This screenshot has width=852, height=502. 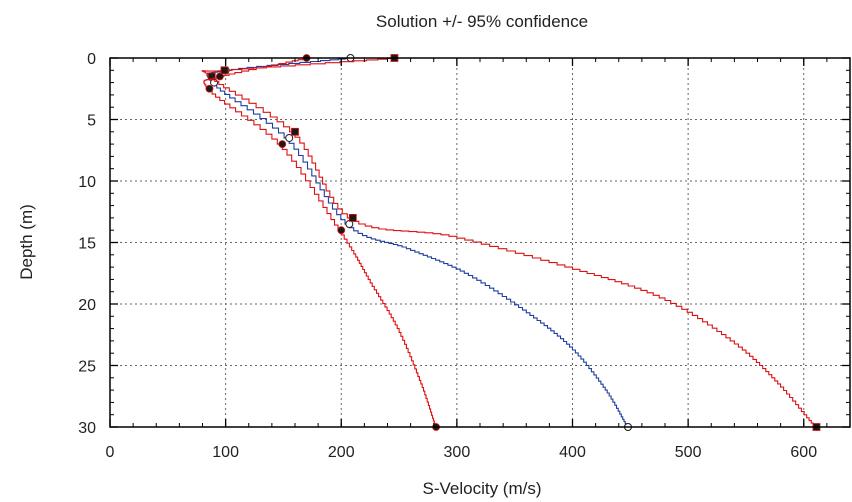 I want to click on x-tick-label: 300, so click(x=457, y=452).